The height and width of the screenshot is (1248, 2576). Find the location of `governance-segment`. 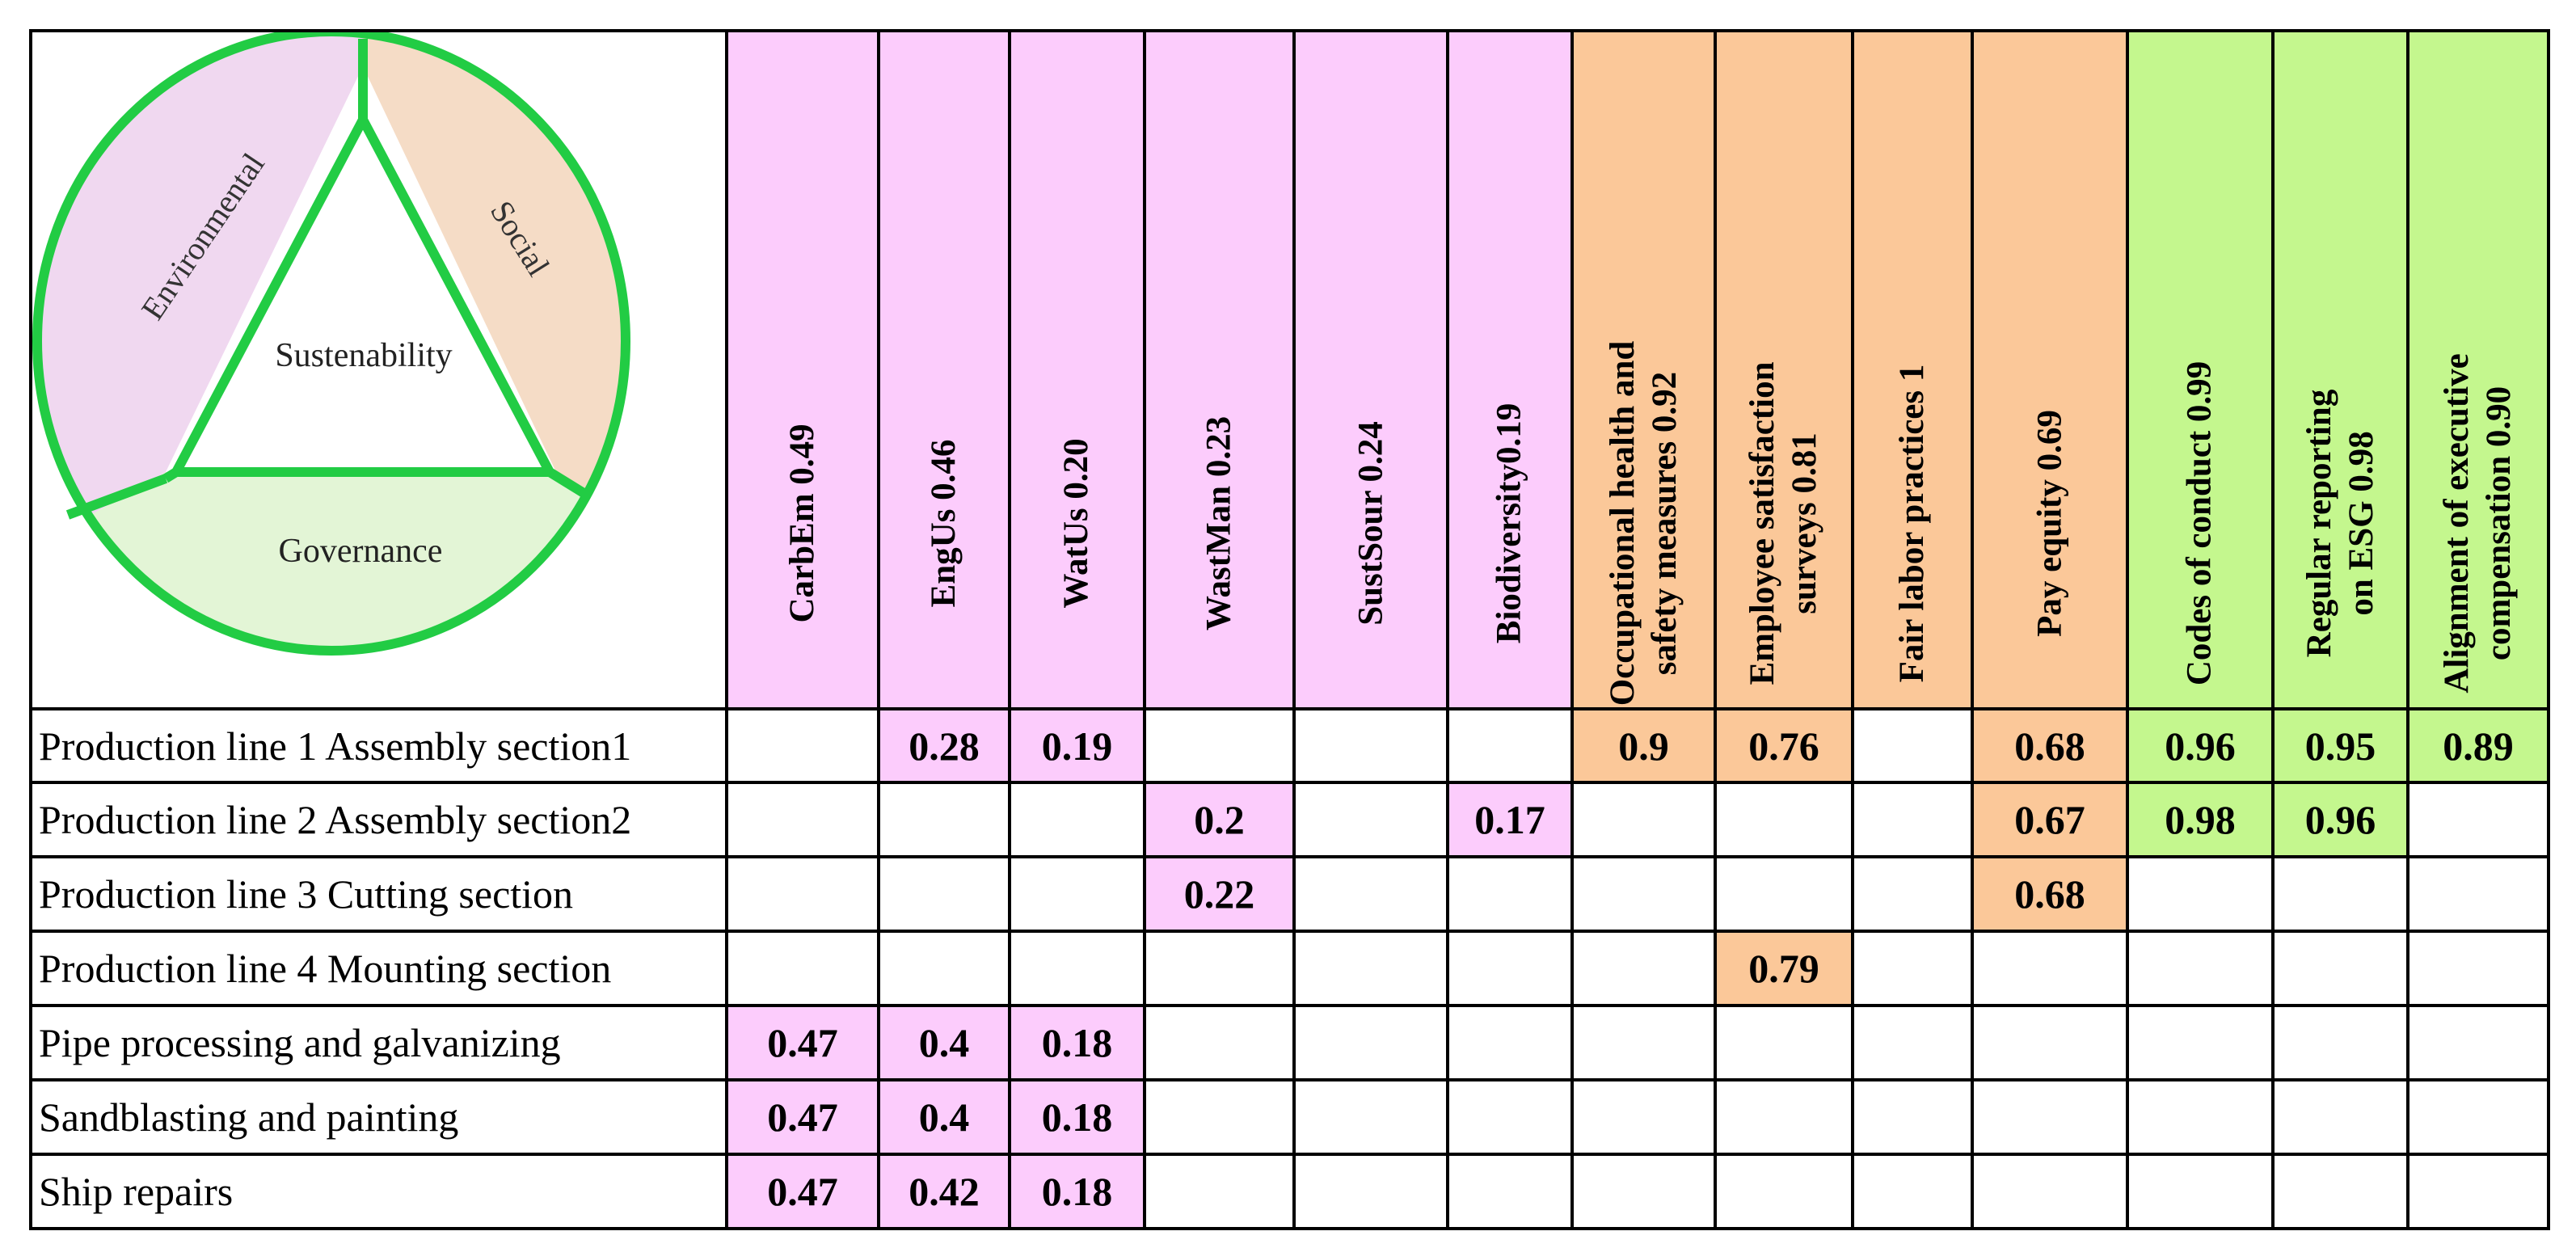

governance-segment is located at coordinates (331, 561).